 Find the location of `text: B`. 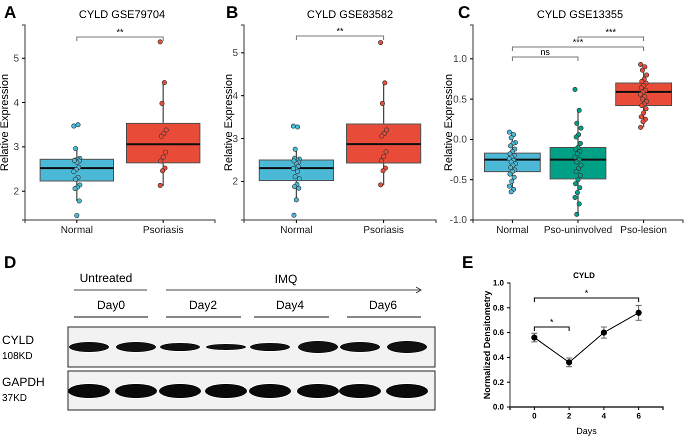

text: B is located at coordinates (232, 12).